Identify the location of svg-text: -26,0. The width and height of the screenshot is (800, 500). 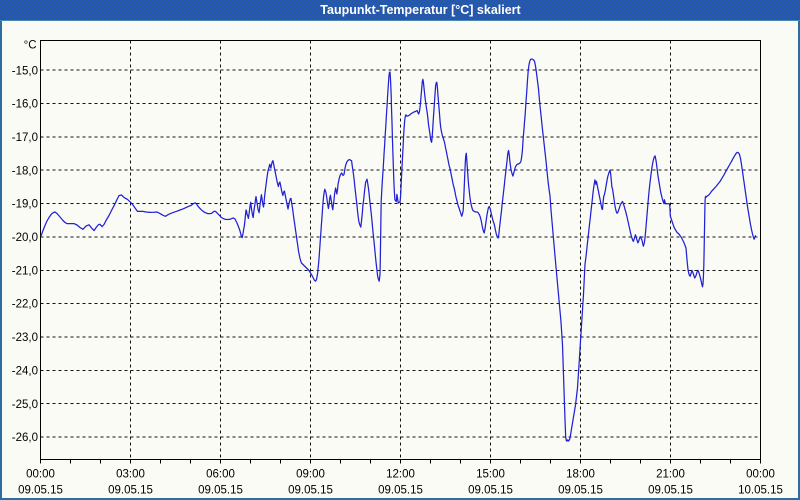
(25, 438).